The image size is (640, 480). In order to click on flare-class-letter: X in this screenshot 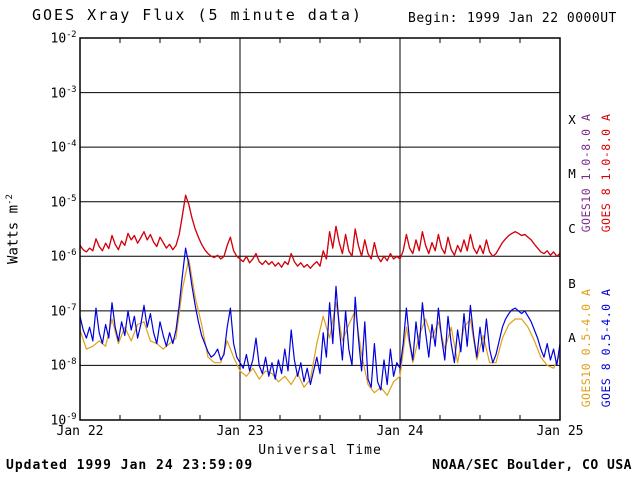, I will do `click(572, 119)`.